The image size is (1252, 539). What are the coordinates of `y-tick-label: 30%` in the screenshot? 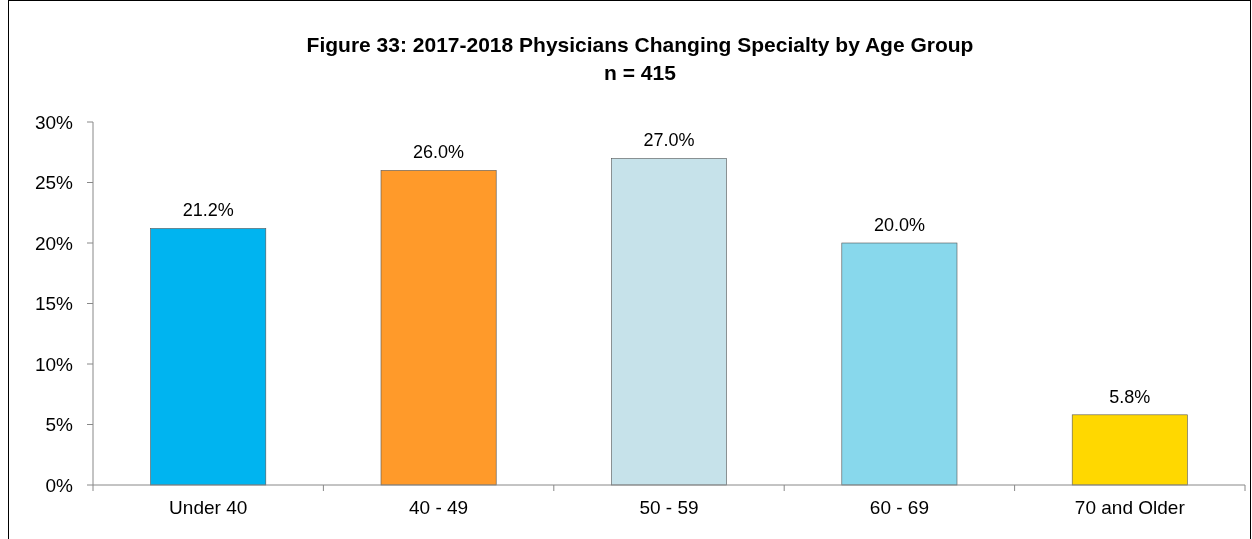 It's located at (54, 122).